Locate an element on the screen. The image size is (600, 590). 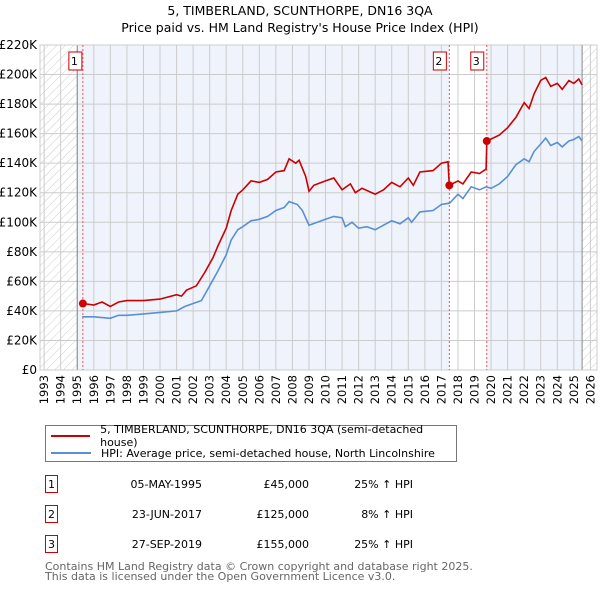
x-tick-label: 2003 is located at coordinates (210, 389).